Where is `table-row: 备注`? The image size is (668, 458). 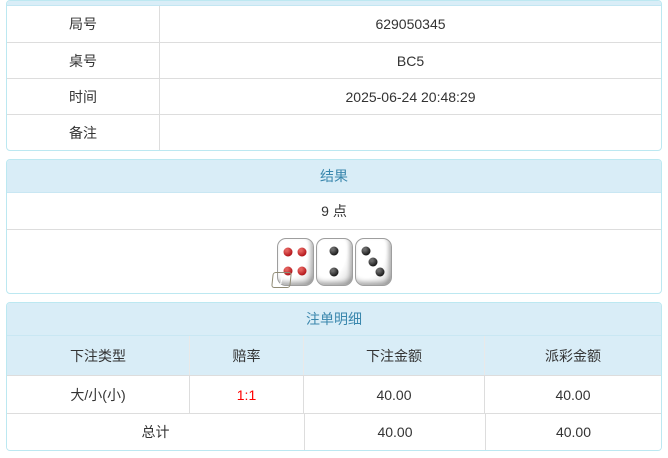
table-row: 备注 is located at coordinates (334, 132).